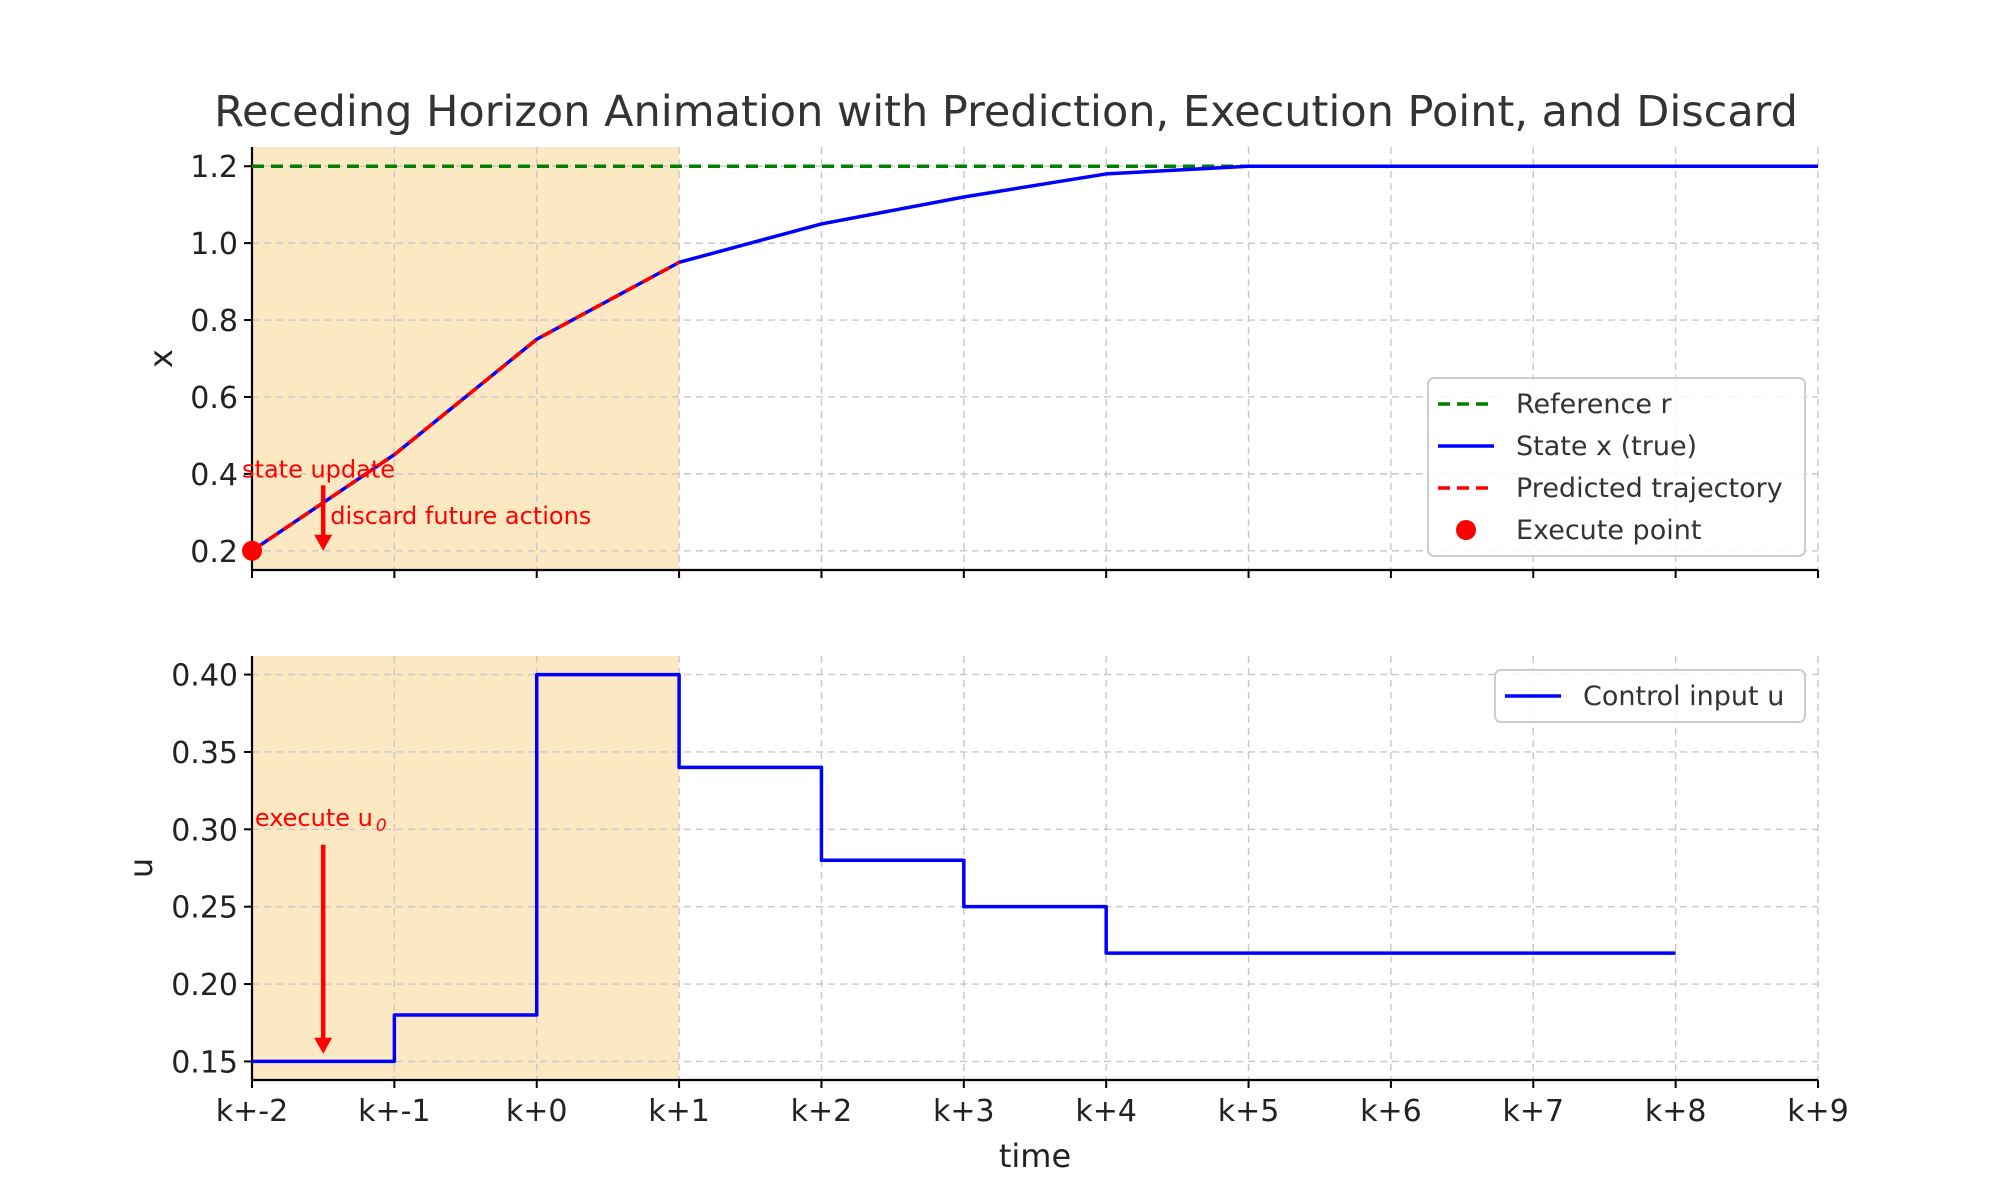 The height and width of the screenshot is (1200, 2000). I want to click on x-tick-label: k+4, so click(1106, 1111).